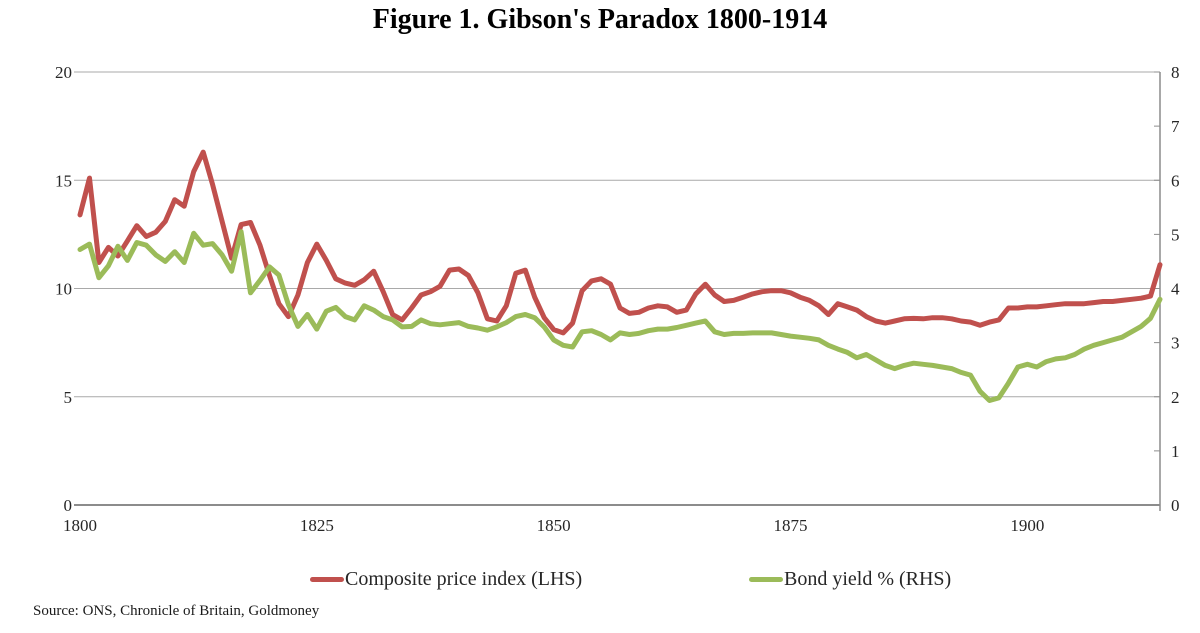 The width and height of the screenshot is (1200, 633). What do you see at coordinates (317, 525) in the screenshot?
I see `x-axis-tick-label: 1825` at bounding box center [317, 525].